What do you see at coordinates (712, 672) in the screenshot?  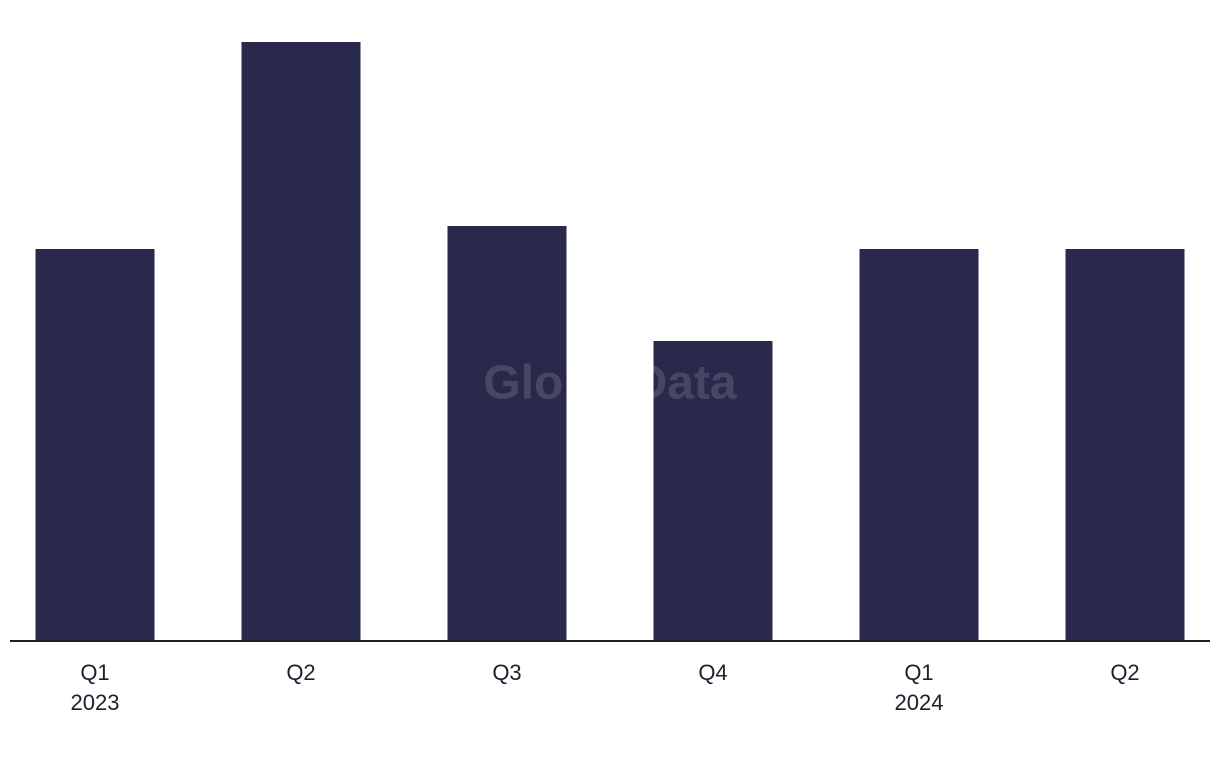 I see `x-tick-label: Q4` at bounding box center [712, 672].